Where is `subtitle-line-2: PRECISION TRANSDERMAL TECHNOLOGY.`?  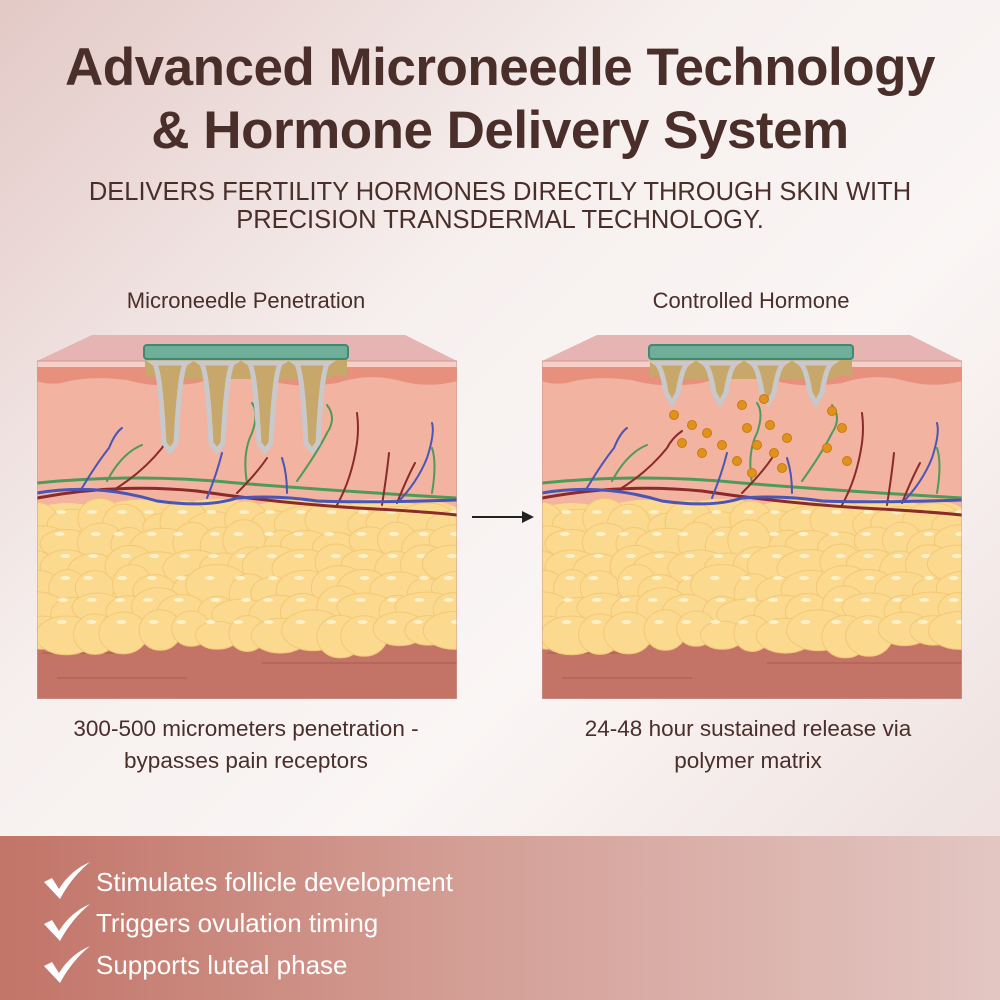
subtitle-line-2: PRECISION TRANSDERMAL TECHNOLOGY. is located at coordinates (500, 220).